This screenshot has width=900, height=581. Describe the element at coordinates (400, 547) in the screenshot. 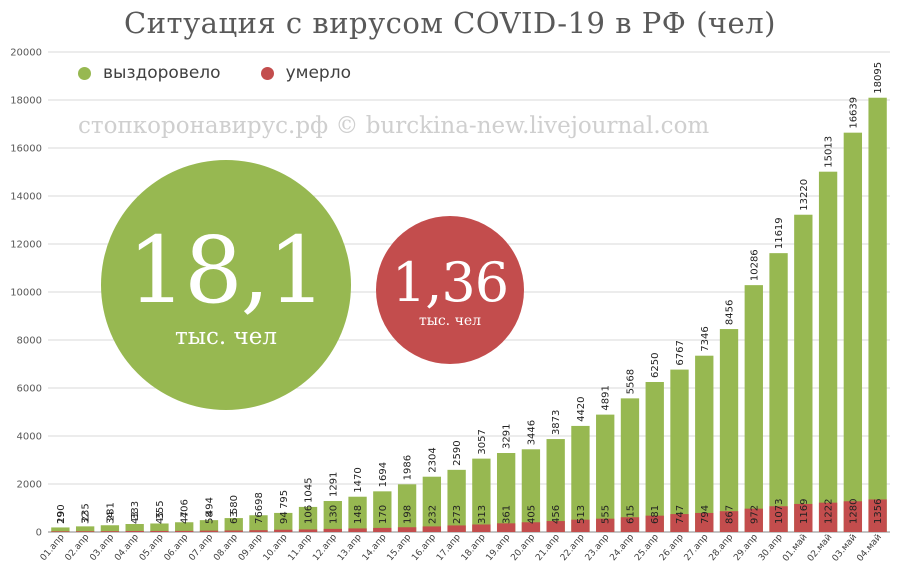

I see `x-tick-label: 15.апр` at that location.